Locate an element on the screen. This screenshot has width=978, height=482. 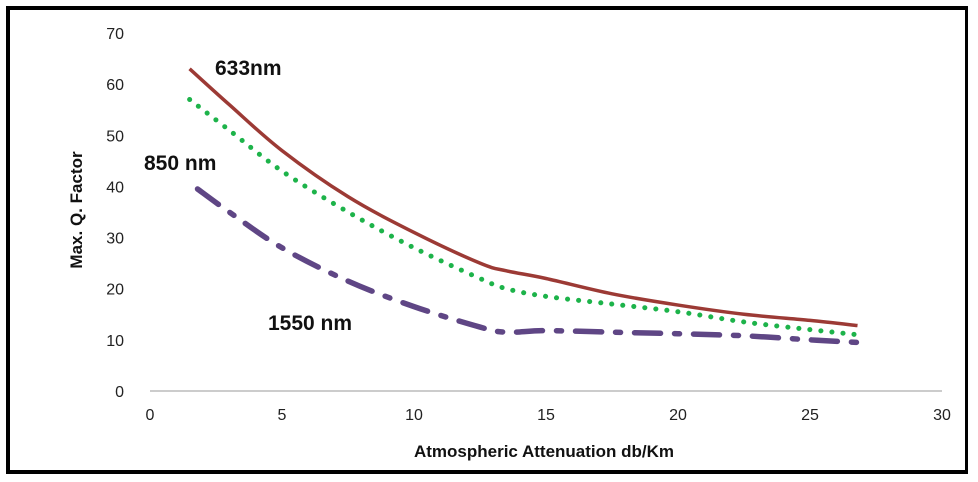
x-tick-label: 25 is located at coordinates (810, 415).